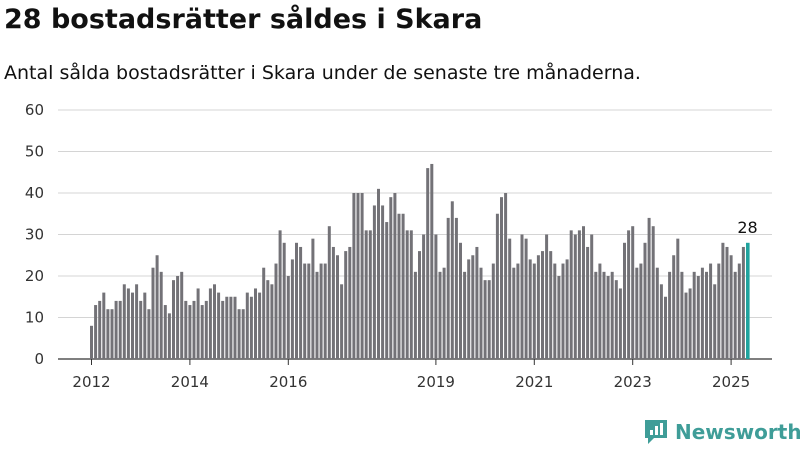 This screenshot has width=800, height=450. Describe the element at coordinates (748, 300) in the screenshot. I see `bar-latest` at that location.